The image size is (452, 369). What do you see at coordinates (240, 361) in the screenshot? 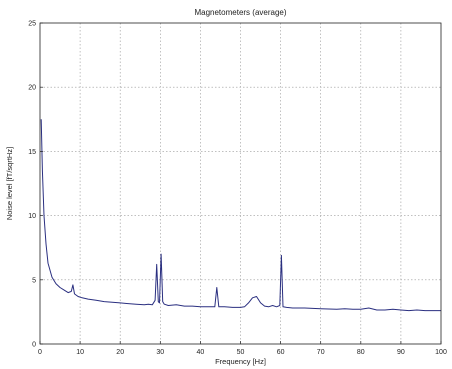
I see `x-axis-label: Frequency [Hz]` at bounding box center [240, 361].